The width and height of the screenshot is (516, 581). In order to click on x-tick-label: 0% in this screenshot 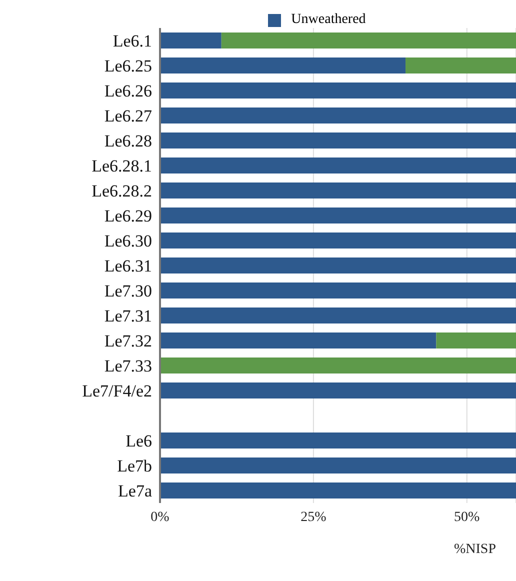, I will do `click(160, 517)`.